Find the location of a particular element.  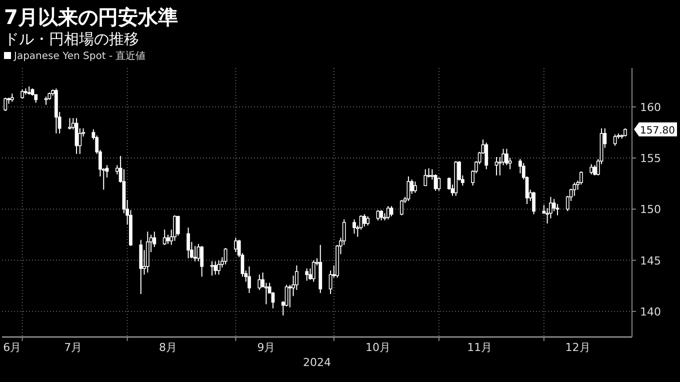

x-tick-label: 7月 is located at coordinates (73, 347).